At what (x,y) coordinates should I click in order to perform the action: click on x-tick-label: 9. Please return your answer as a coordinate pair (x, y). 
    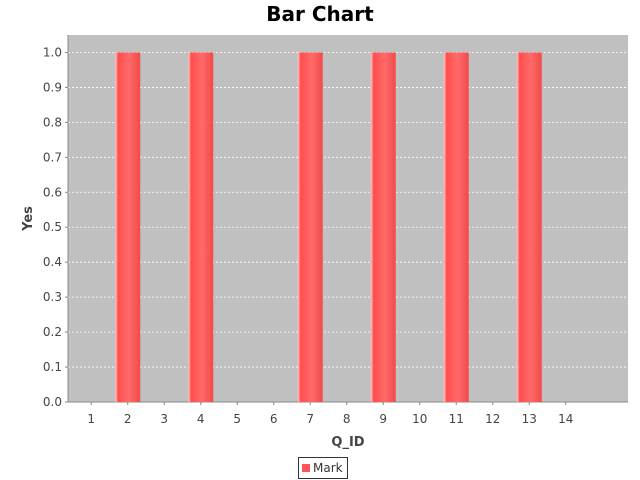
    Looking at the image, I should click on (383, 419).